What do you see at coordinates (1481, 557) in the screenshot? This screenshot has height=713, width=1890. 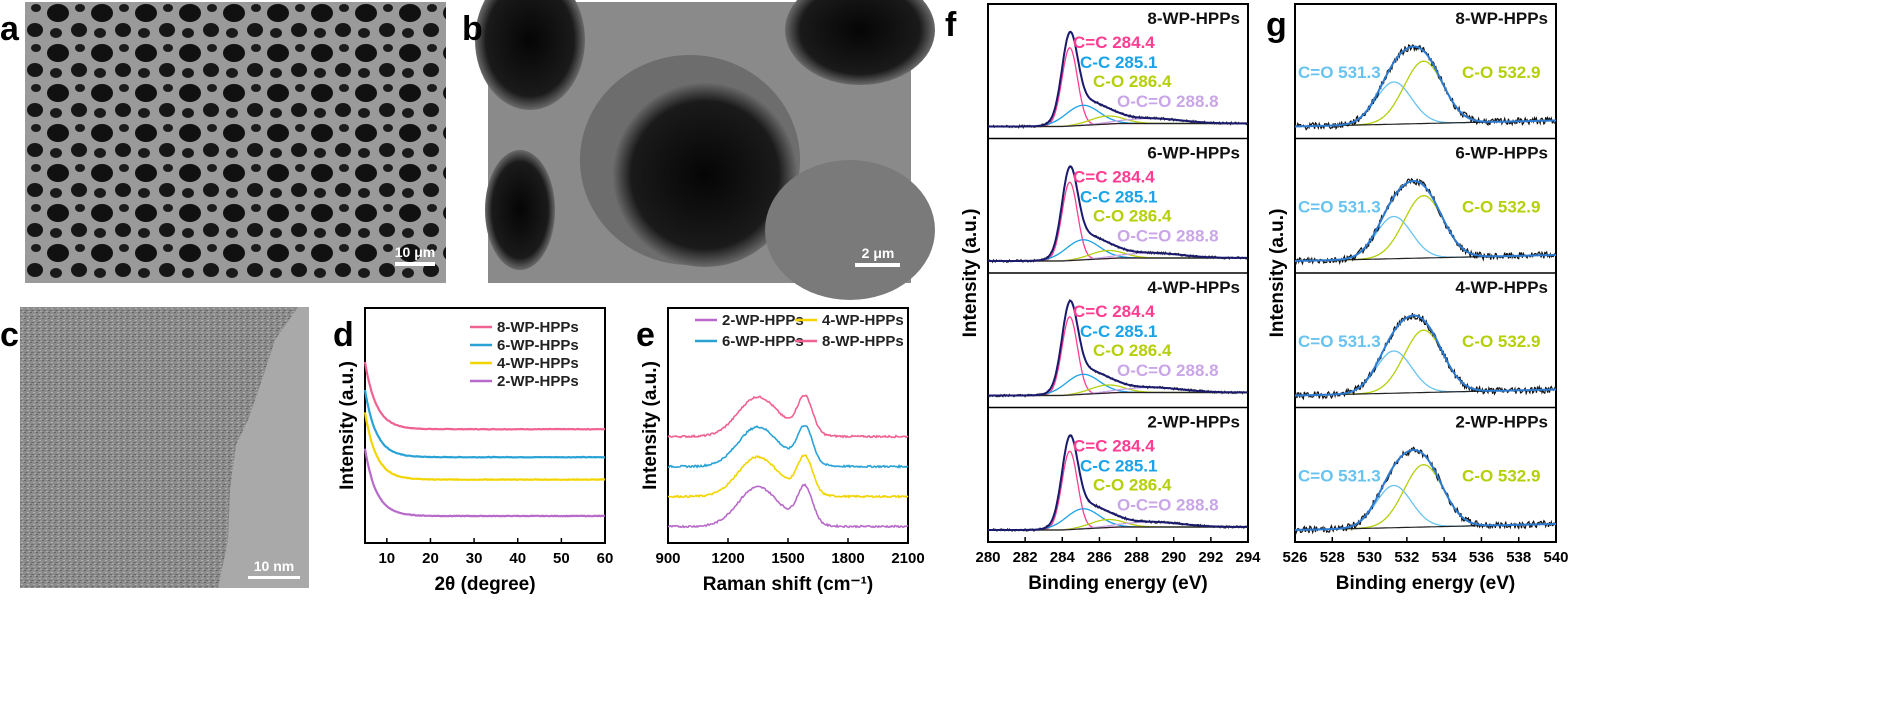 I see `x-tick-label: 536` at bounding box center [1481, 557].